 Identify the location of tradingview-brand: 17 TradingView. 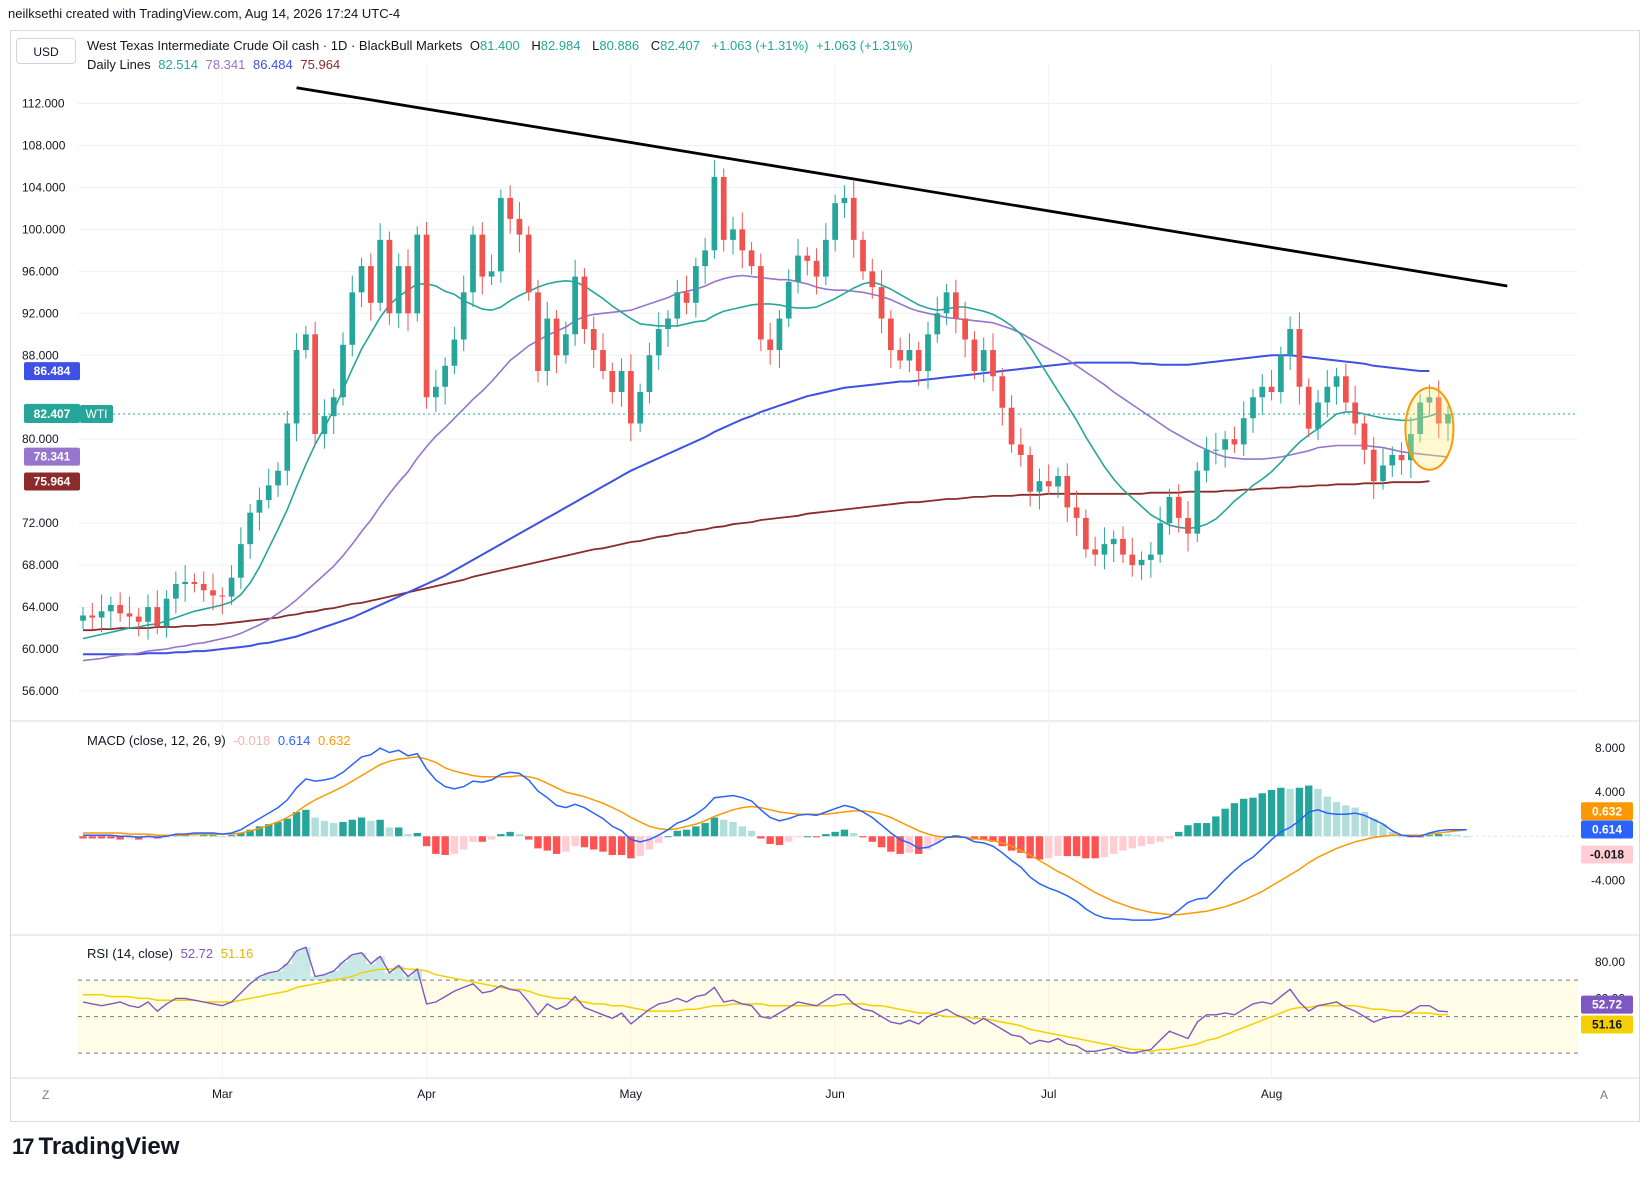
(95, 1147).